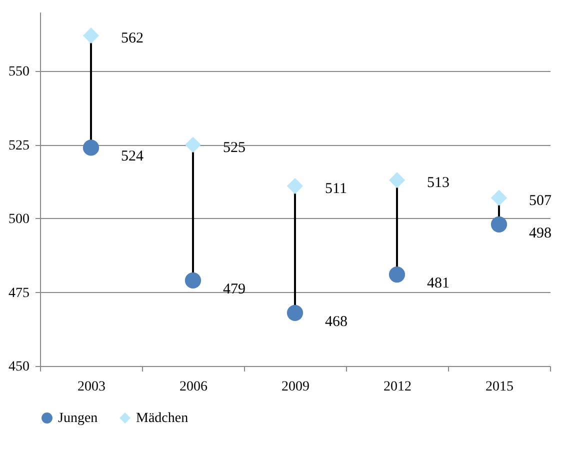 The image size is (584, 453). Describe the element at coordinates (540, 233) in the screenshot. I see `data-label: 498` at that location.